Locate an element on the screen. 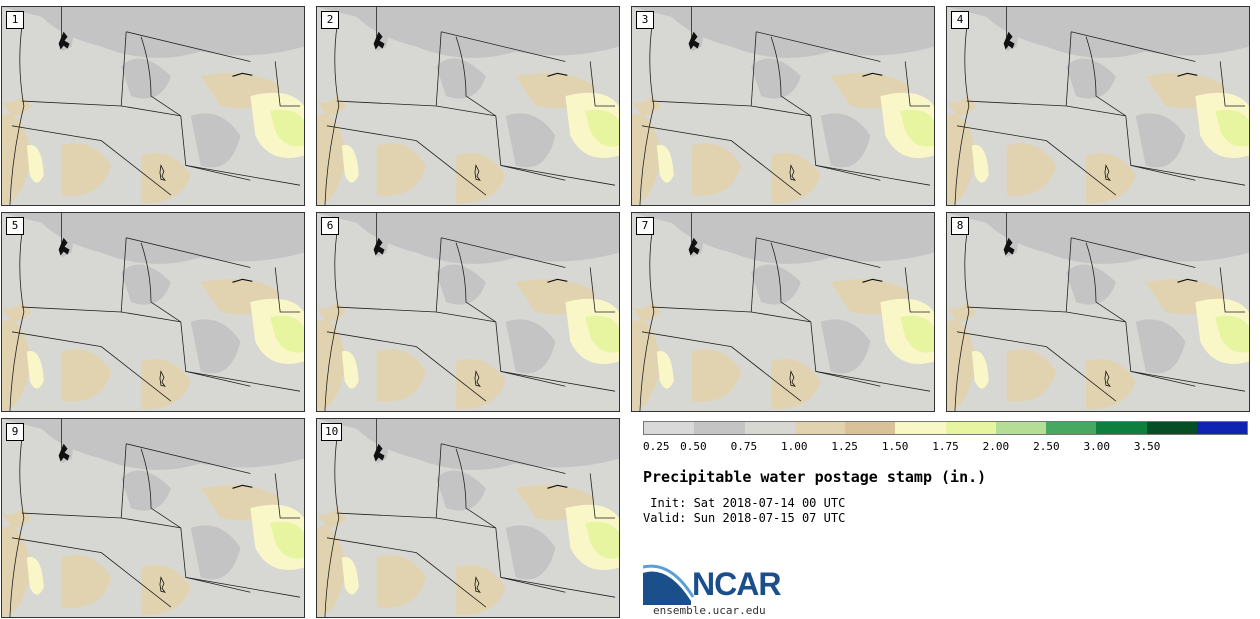 This screenshot has width=1260, height=619. ncar-logo-icon is located at coordinates (669, 584).